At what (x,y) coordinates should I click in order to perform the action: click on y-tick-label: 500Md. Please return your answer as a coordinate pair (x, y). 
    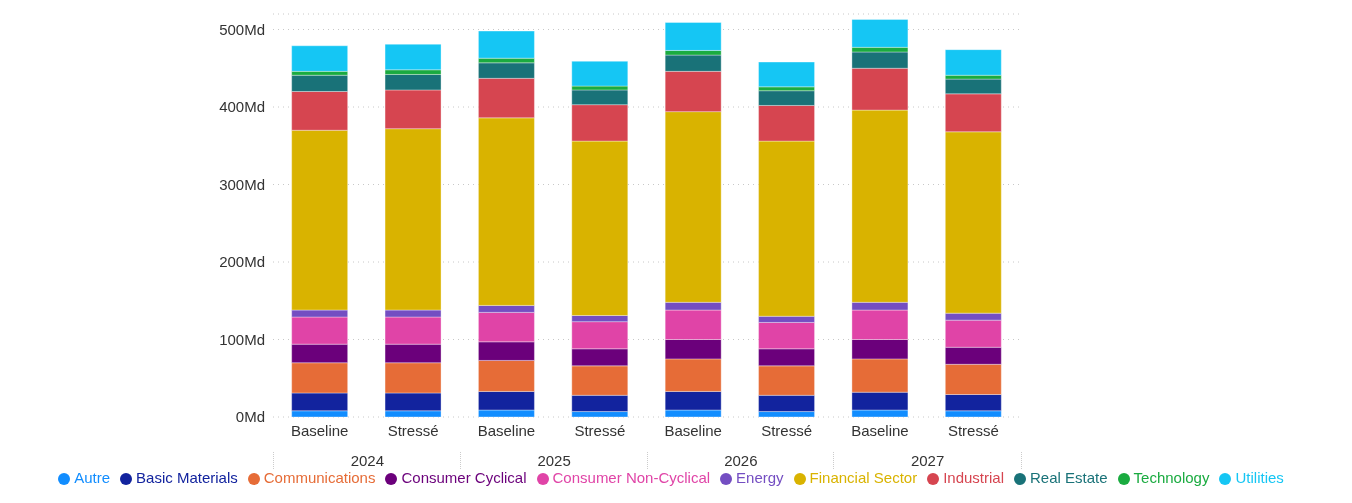
    Looking at the image, I should click on (242, 29).